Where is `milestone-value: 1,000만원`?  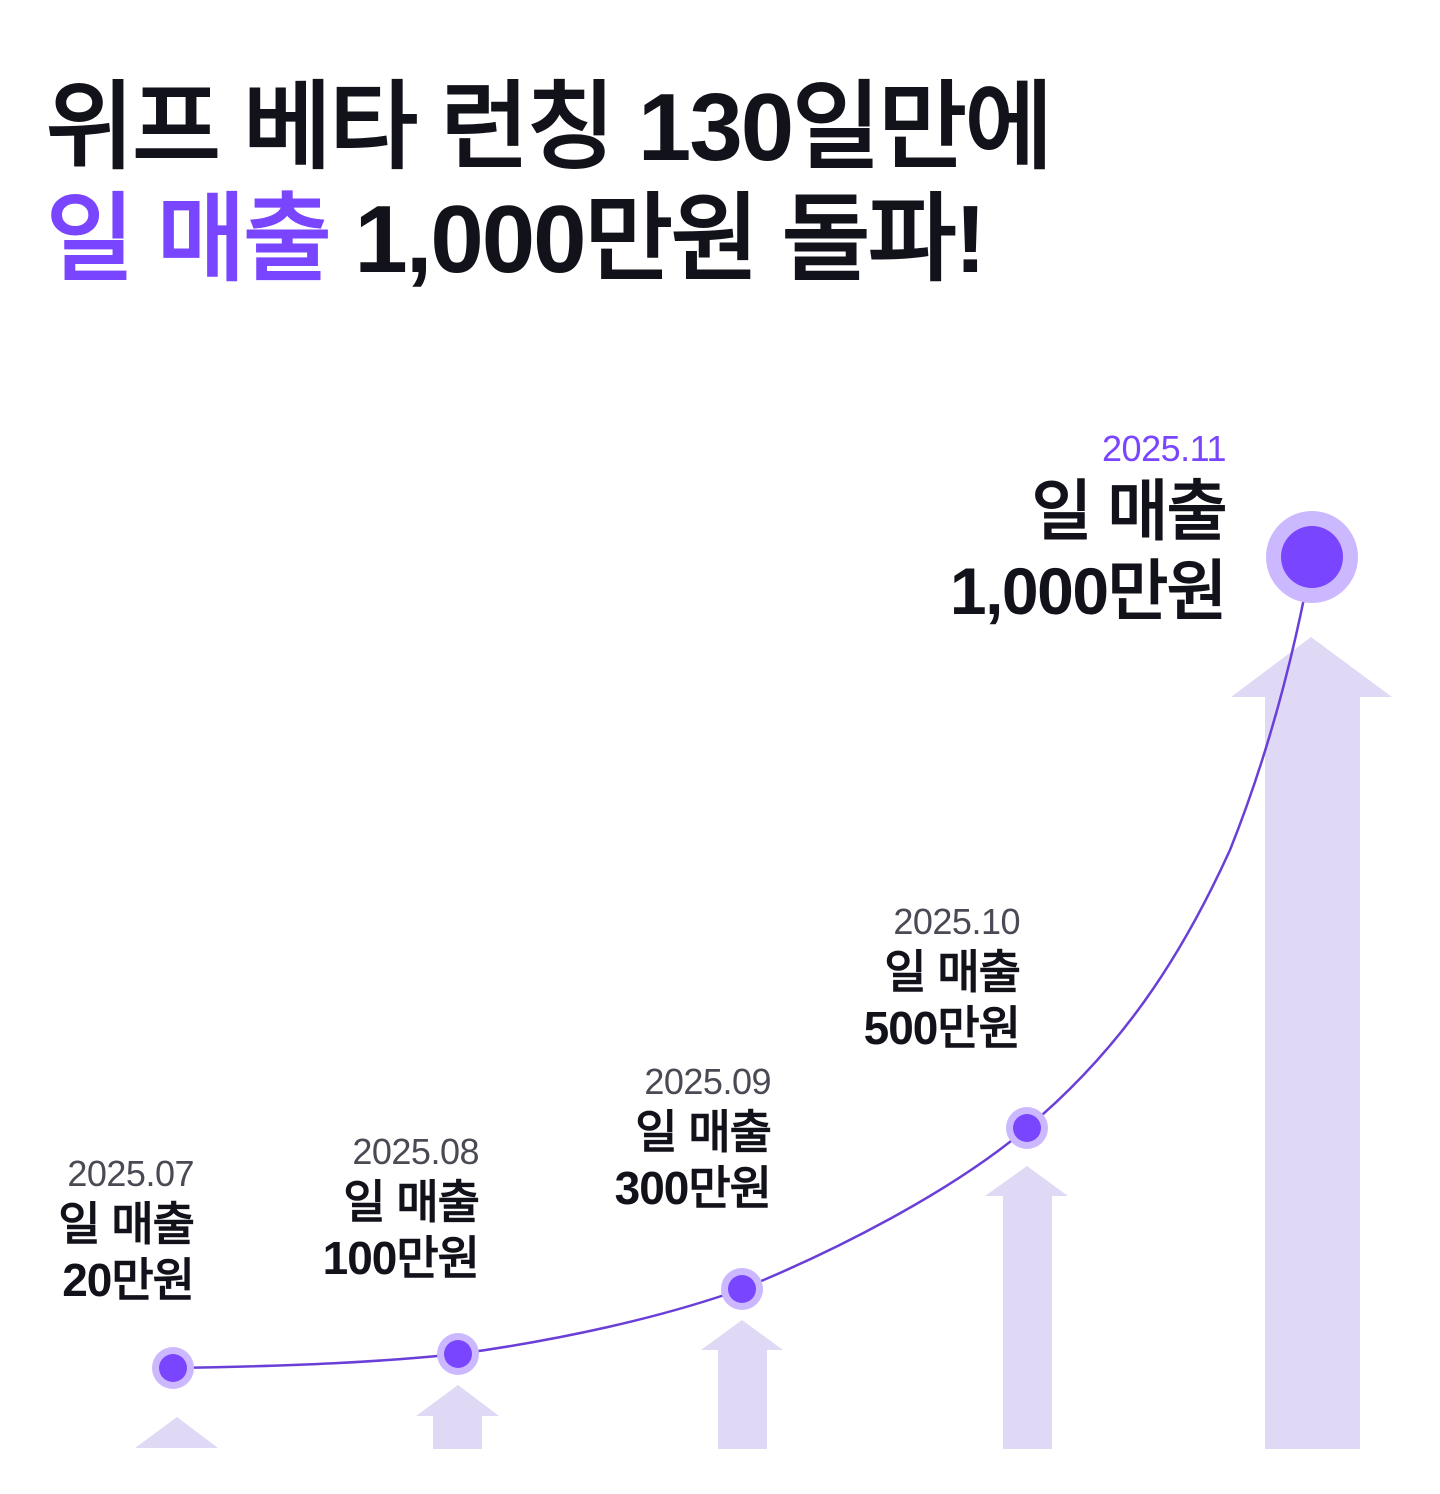
milestone-value: 1,000만원 is located at coordinates (1088, 591).